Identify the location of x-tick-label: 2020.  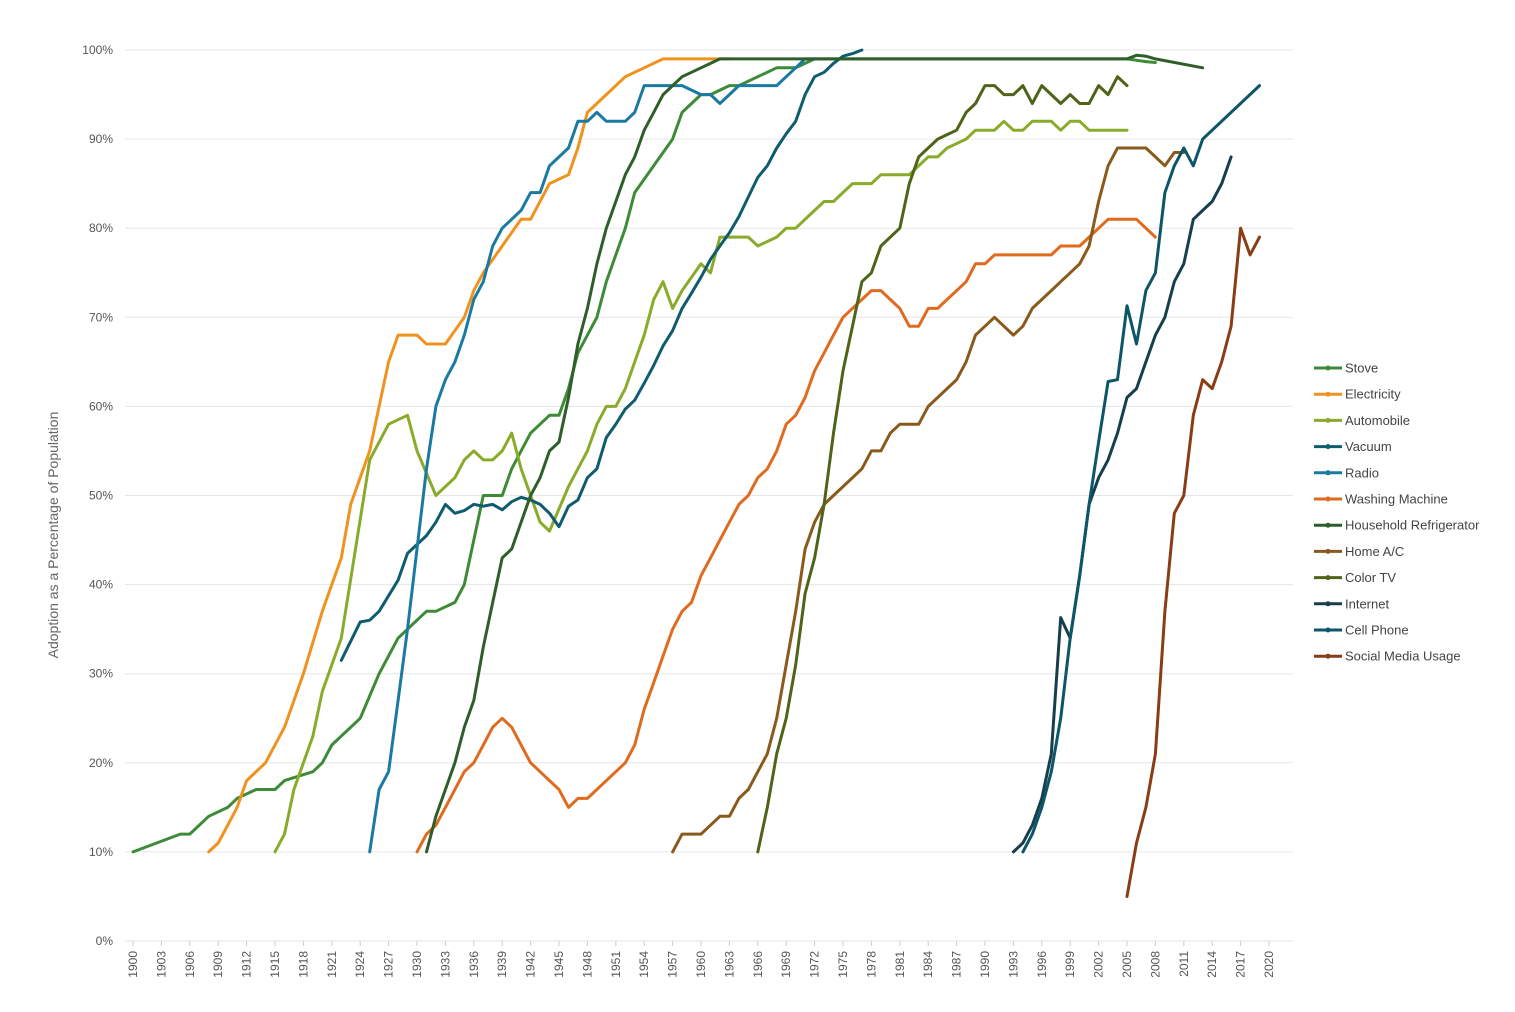
(1269, 964).